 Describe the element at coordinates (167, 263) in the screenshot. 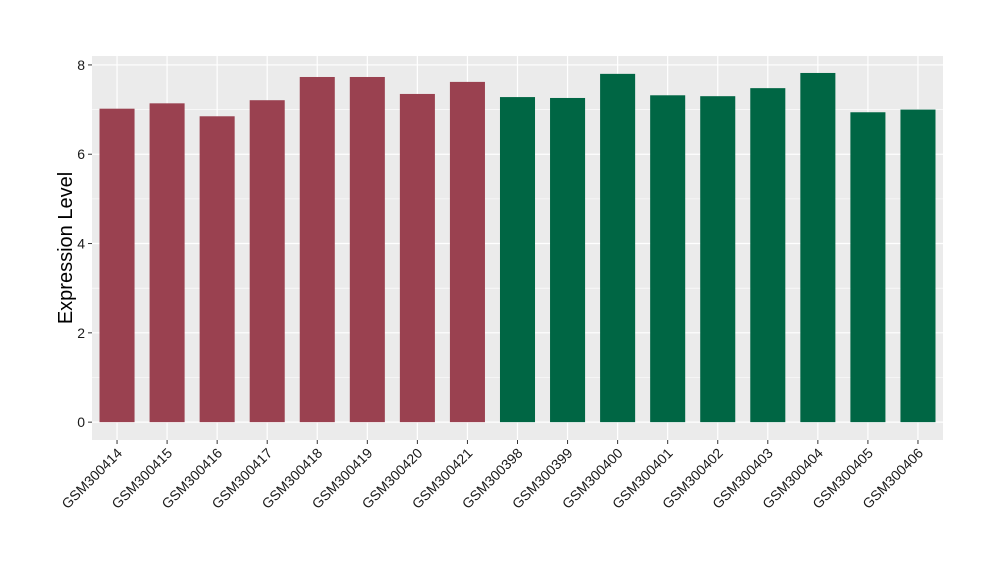

I see `bar-gsm300415` at that location.